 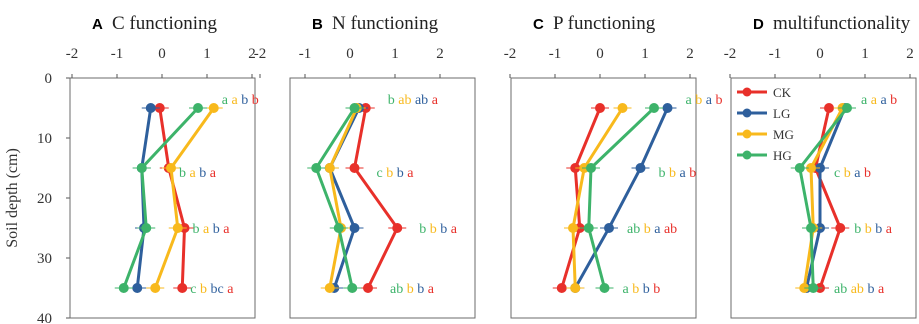 What do you see at coordinates (690, 54) in the screenshot?
I see `x-tick-label: 2` at bounding box center [690, 54].